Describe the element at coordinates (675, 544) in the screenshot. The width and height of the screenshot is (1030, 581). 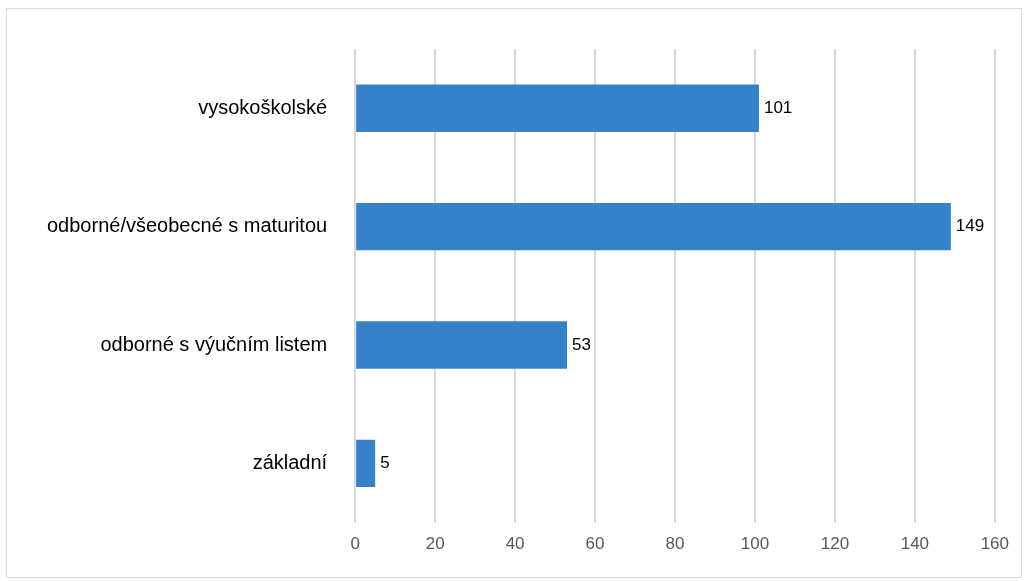
I see `x-tick-label: 80` at that location.